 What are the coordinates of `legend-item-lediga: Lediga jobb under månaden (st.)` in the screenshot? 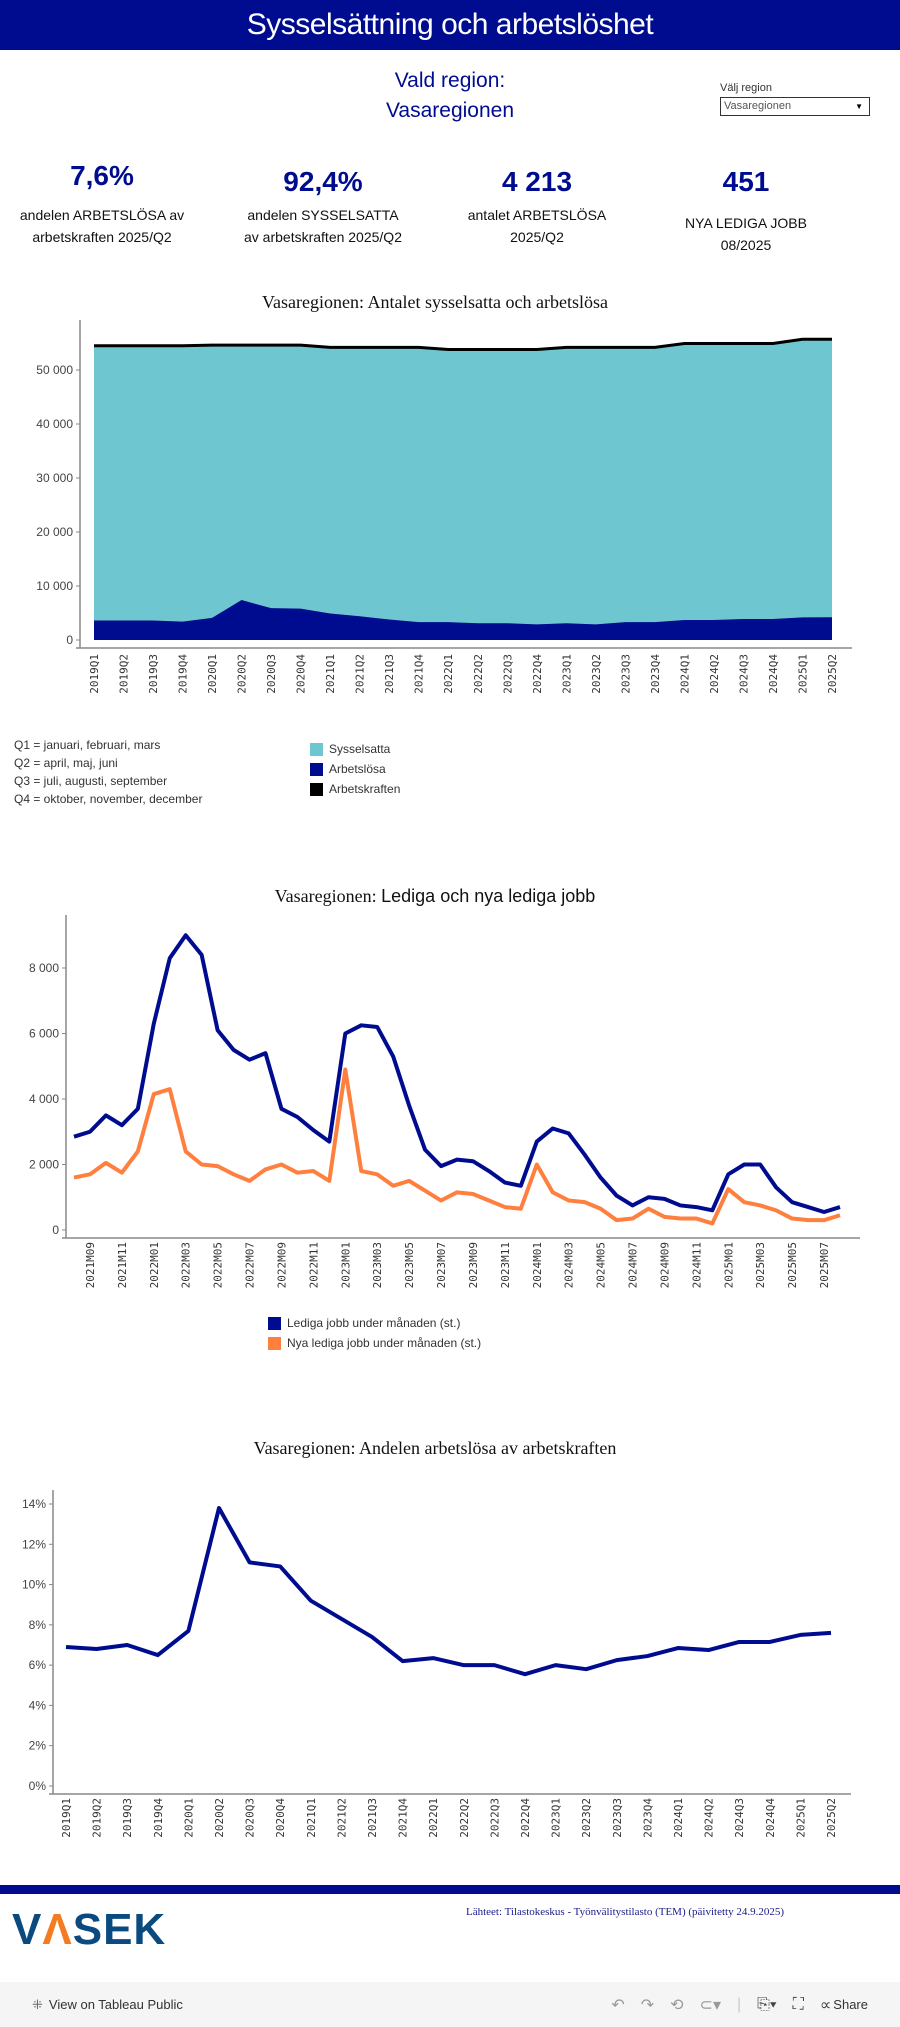 It's located at (374, 1323).